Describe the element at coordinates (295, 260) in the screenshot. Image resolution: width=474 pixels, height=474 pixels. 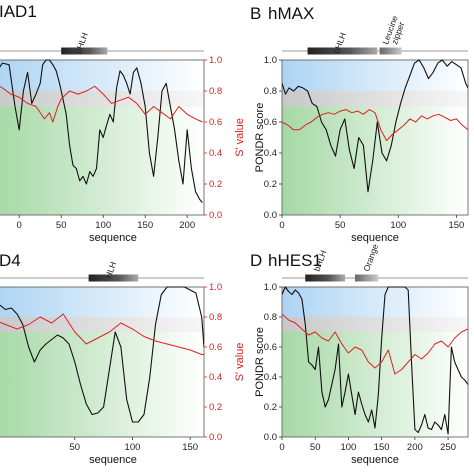
I see `panel-d-title: hHES1` at that location.